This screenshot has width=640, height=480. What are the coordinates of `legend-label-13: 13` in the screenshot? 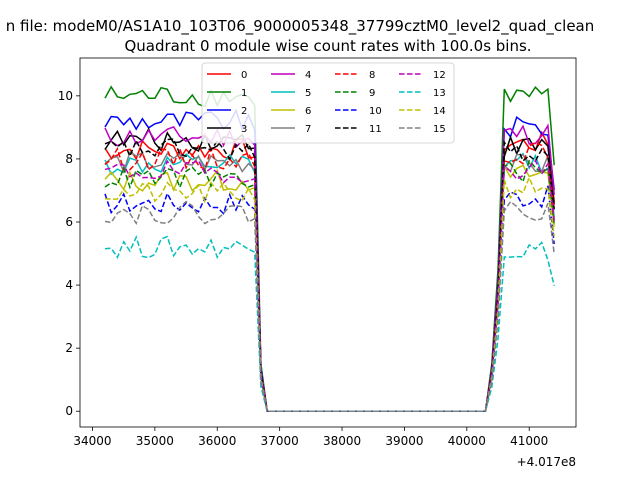 It's located at (439, 93).